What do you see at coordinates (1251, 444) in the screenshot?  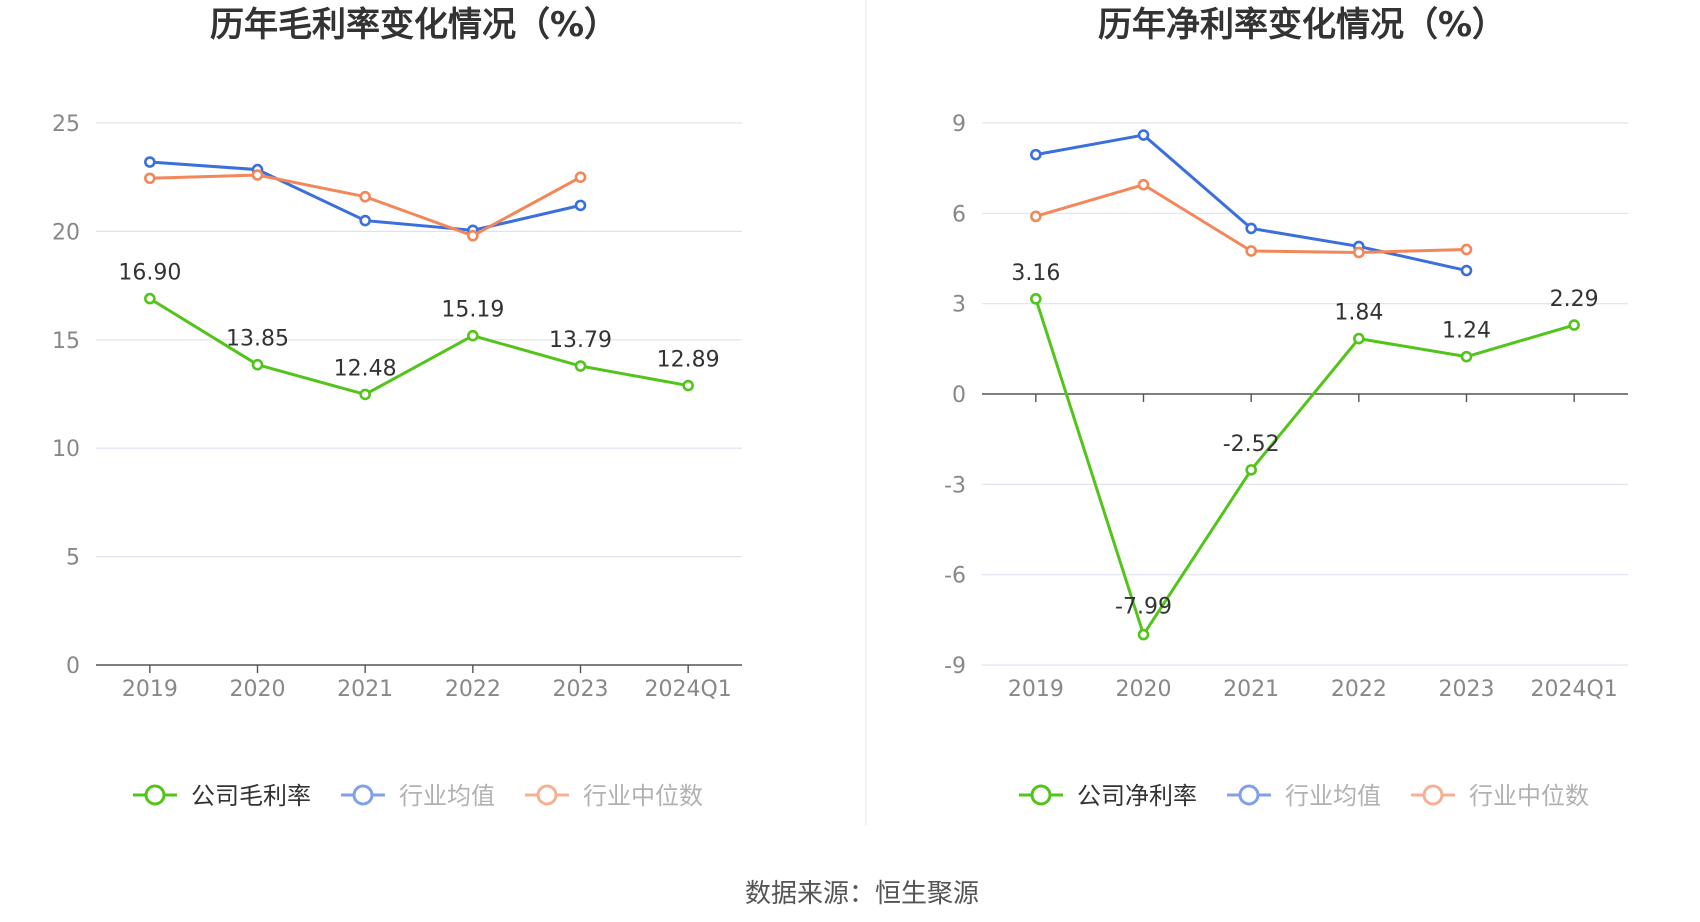 I see `data-label: -2.52` at bounding box center [1251, 444].